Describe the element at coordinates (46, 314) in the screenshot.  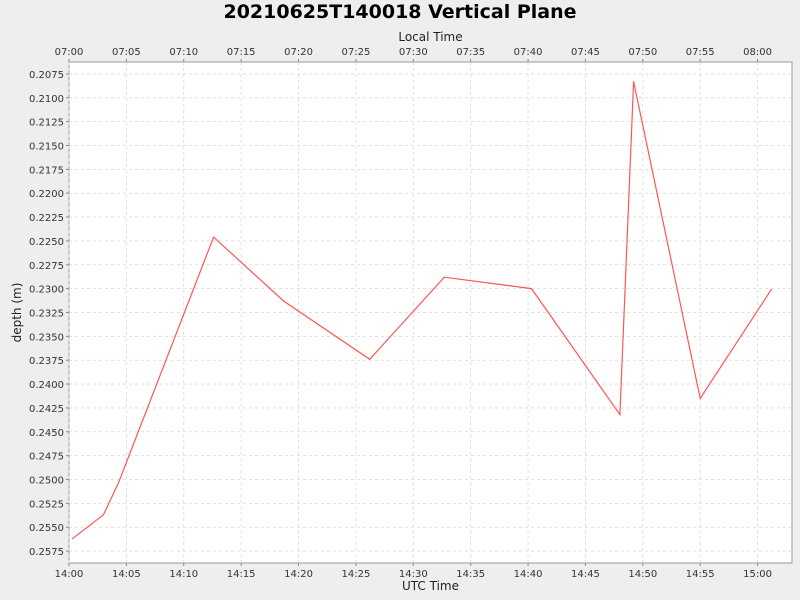
I see `y-tick-label: 0.2325` at that location.